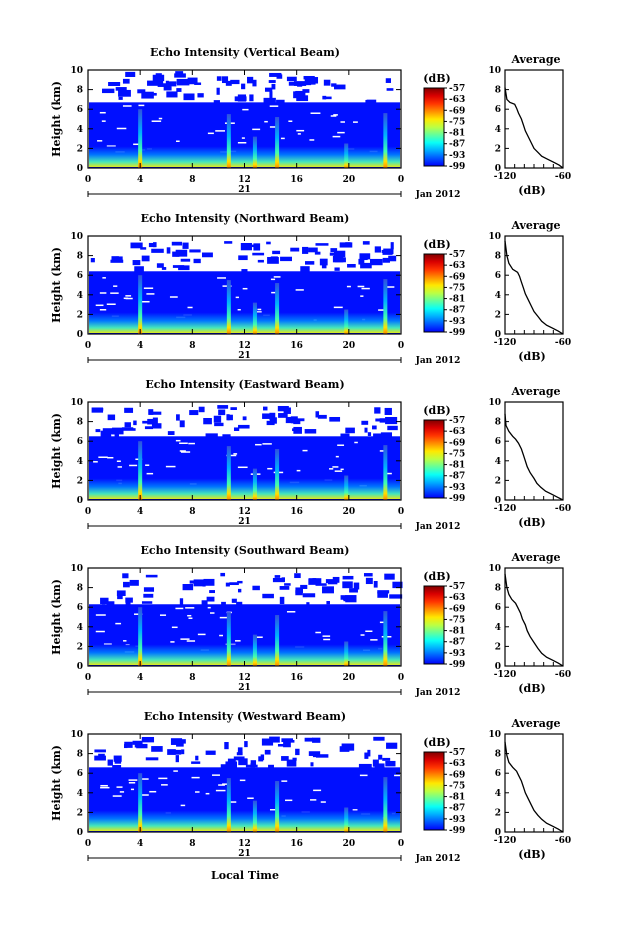 Image resolution: width=617 pixels, height=929 pixels. What do you see at coordinates (436, 244) in the screenshot?
I see `colorbar-unit: (dB)` at bounding box center [436, 244].